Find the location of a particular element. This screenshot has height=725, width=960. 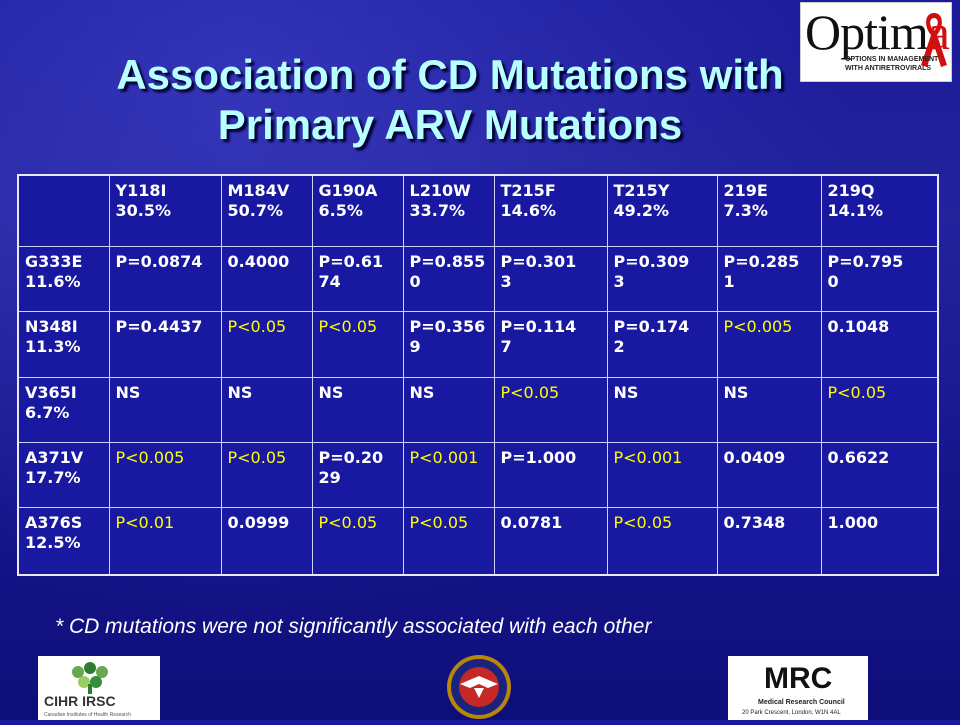

row-prevalence: 6.7% is located at coordinates (47, 412).